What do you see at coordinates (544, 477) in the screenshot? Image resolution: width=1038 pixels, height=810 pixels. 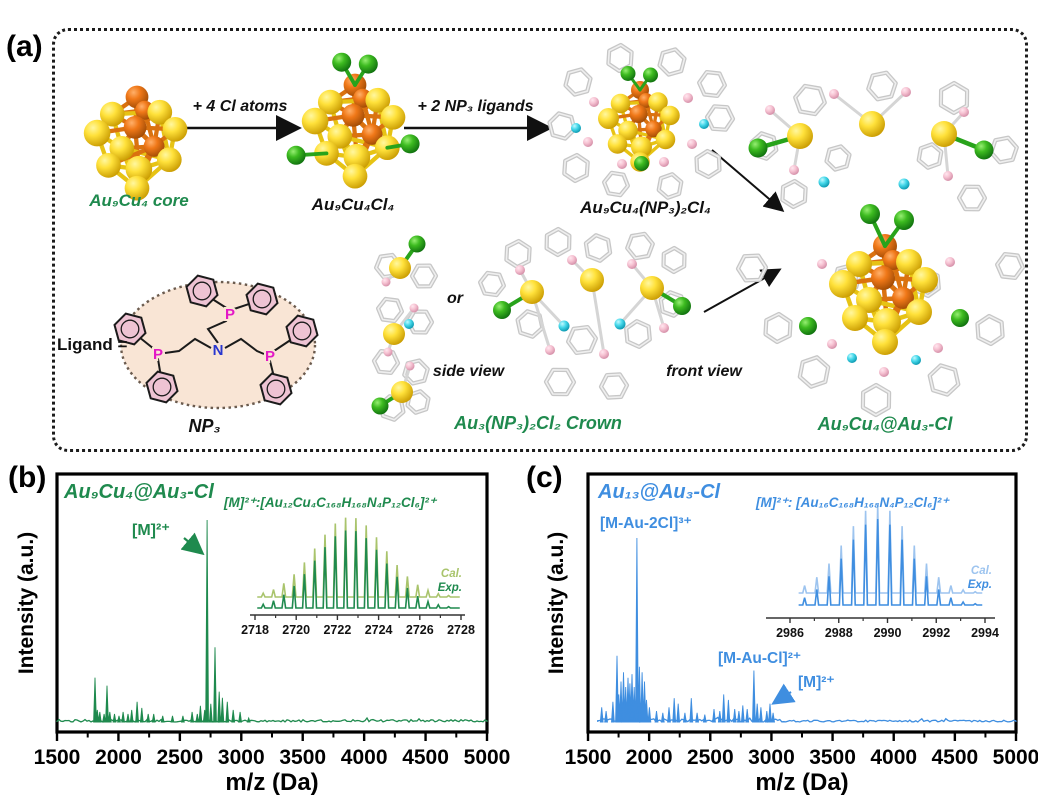 I see `panel-c-letter: (c)` at bounding box center [544, 477].